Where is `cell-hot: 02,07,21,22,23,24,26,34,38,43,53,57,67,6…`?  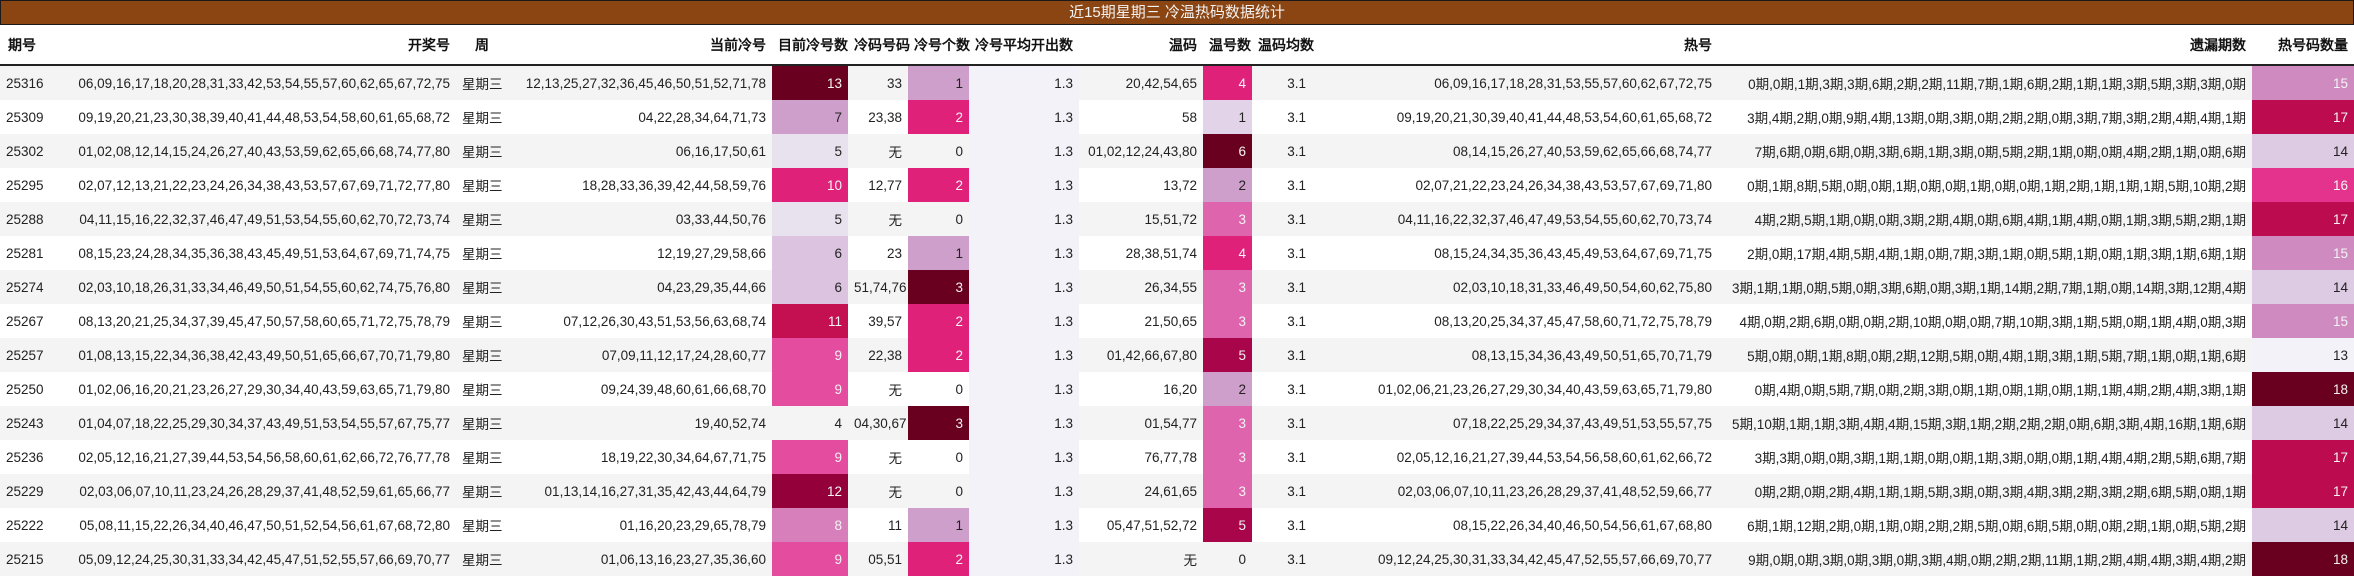 cell-hot: 02,07,21,22,23,24,26,34,38,43,53,57,67,6… is located at coordinates (1515, 185).